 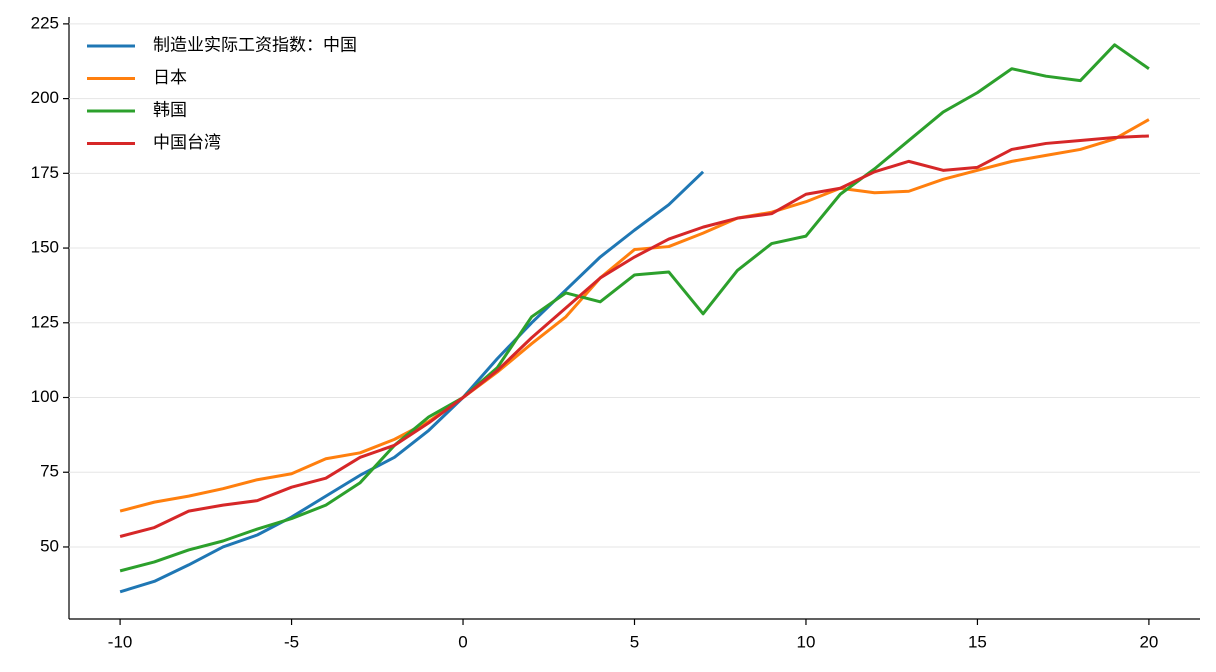 I want to click on x-tick-label: 0, so click(x=462, y=641).